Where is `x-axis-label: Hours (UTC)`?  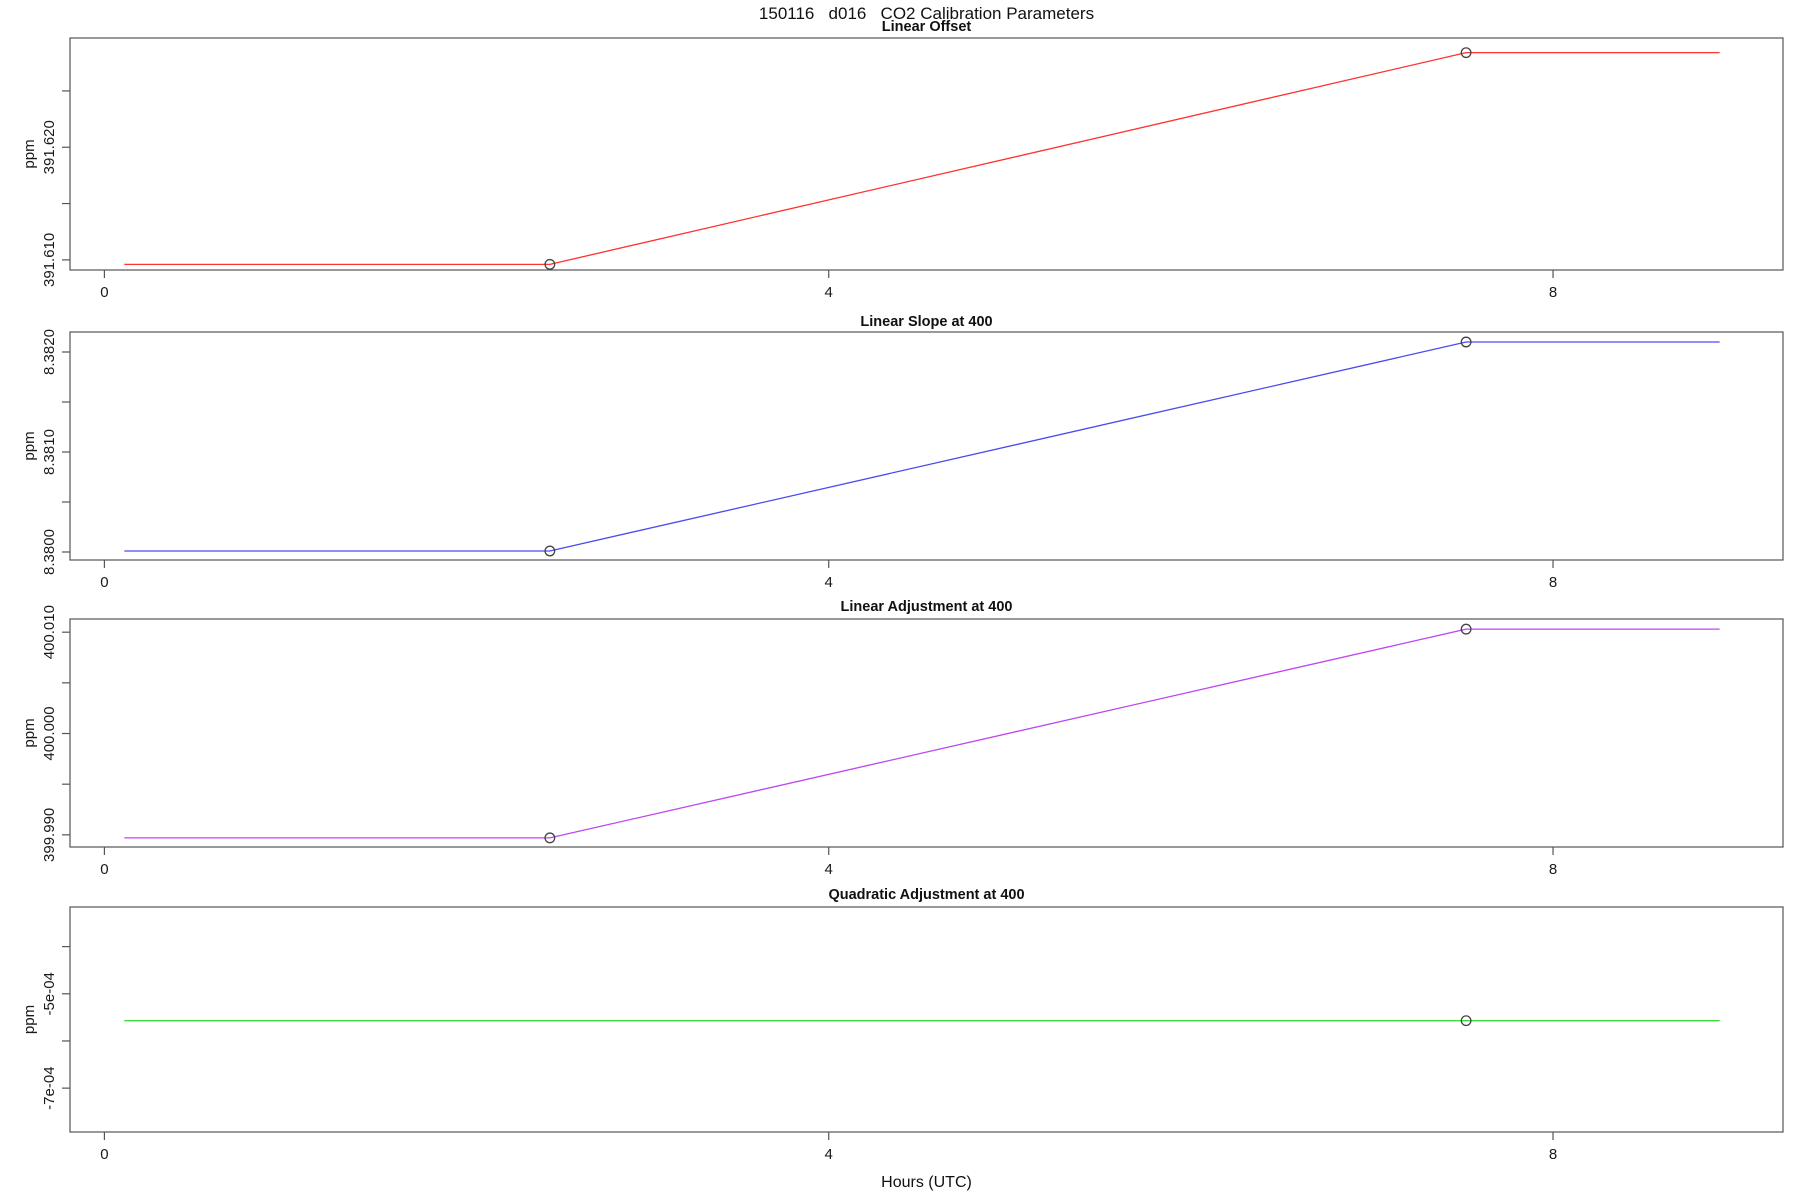
x-axis-label: Hours (UTC) is located at coordinates (926, 1182).